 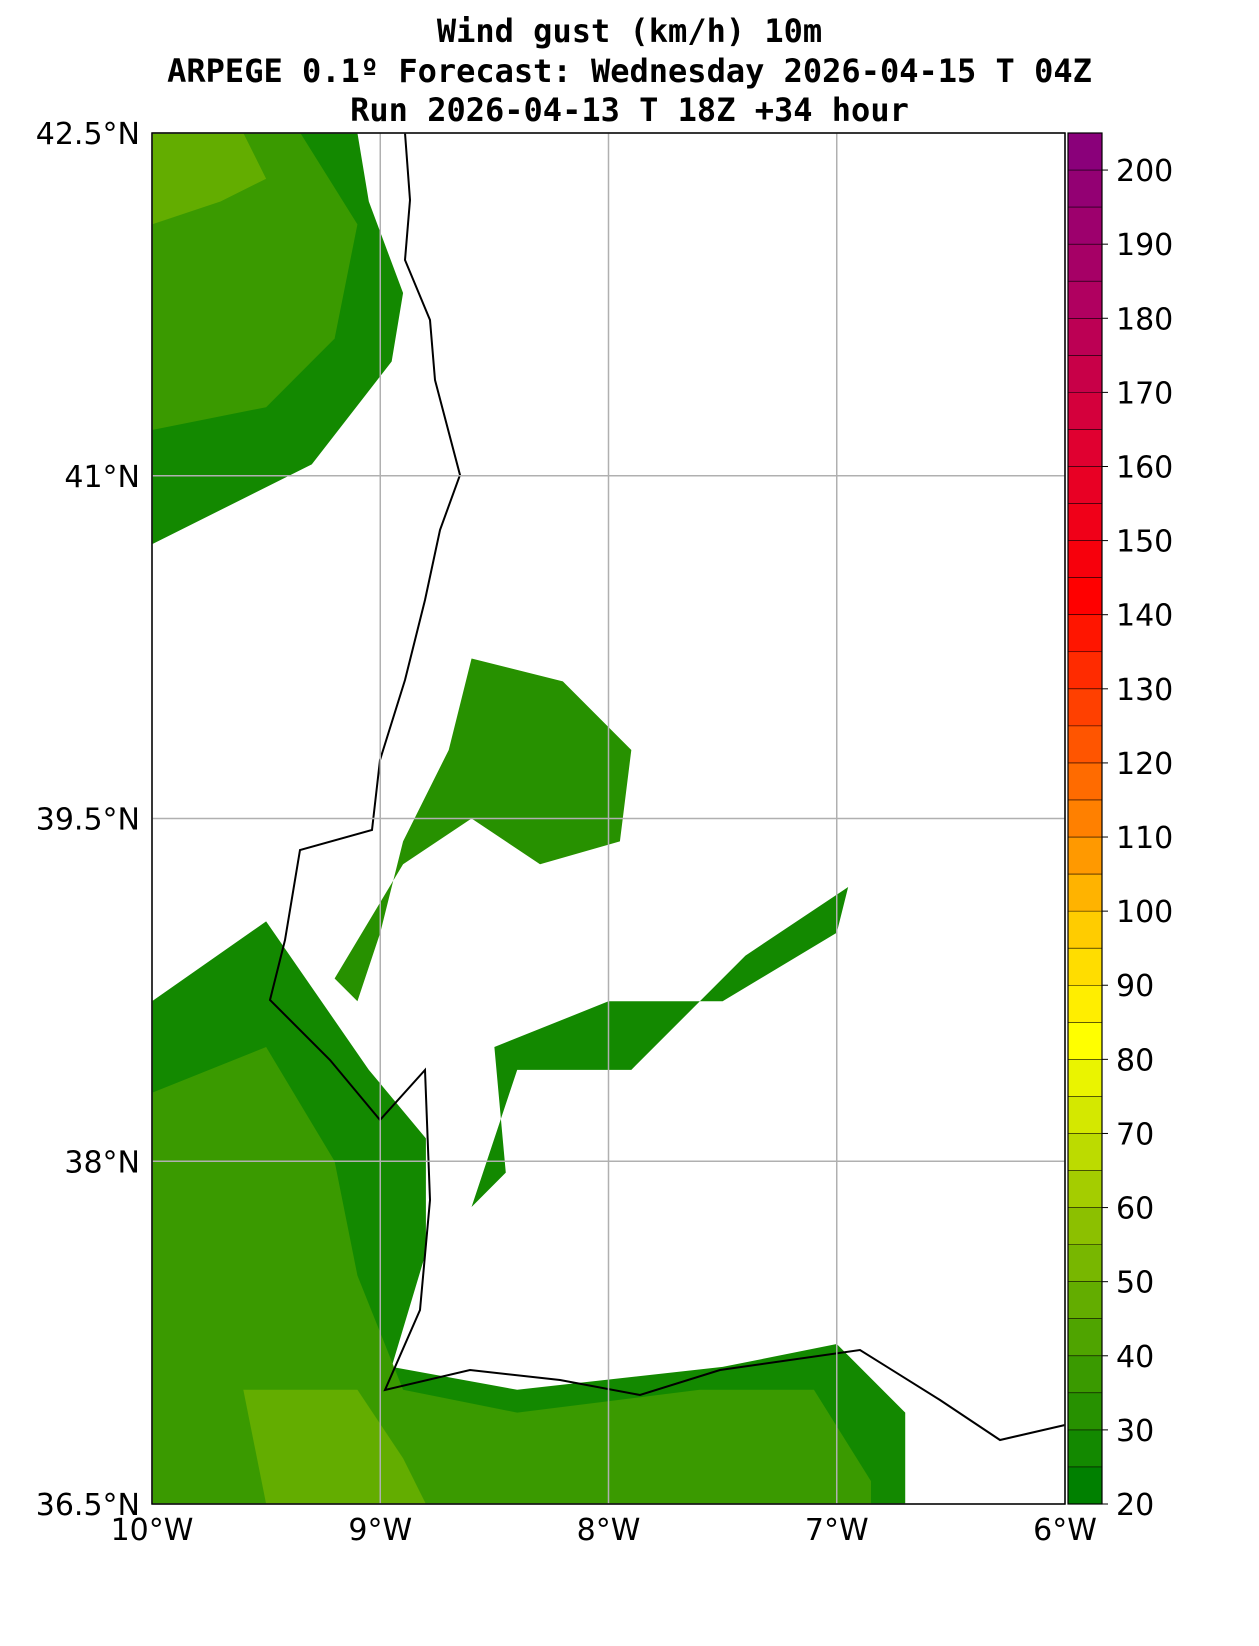 What do you see at coordinates (483, 830) in the screenshot?
I see `gust-region-tagus-valley` at bounding box center [483, 830].